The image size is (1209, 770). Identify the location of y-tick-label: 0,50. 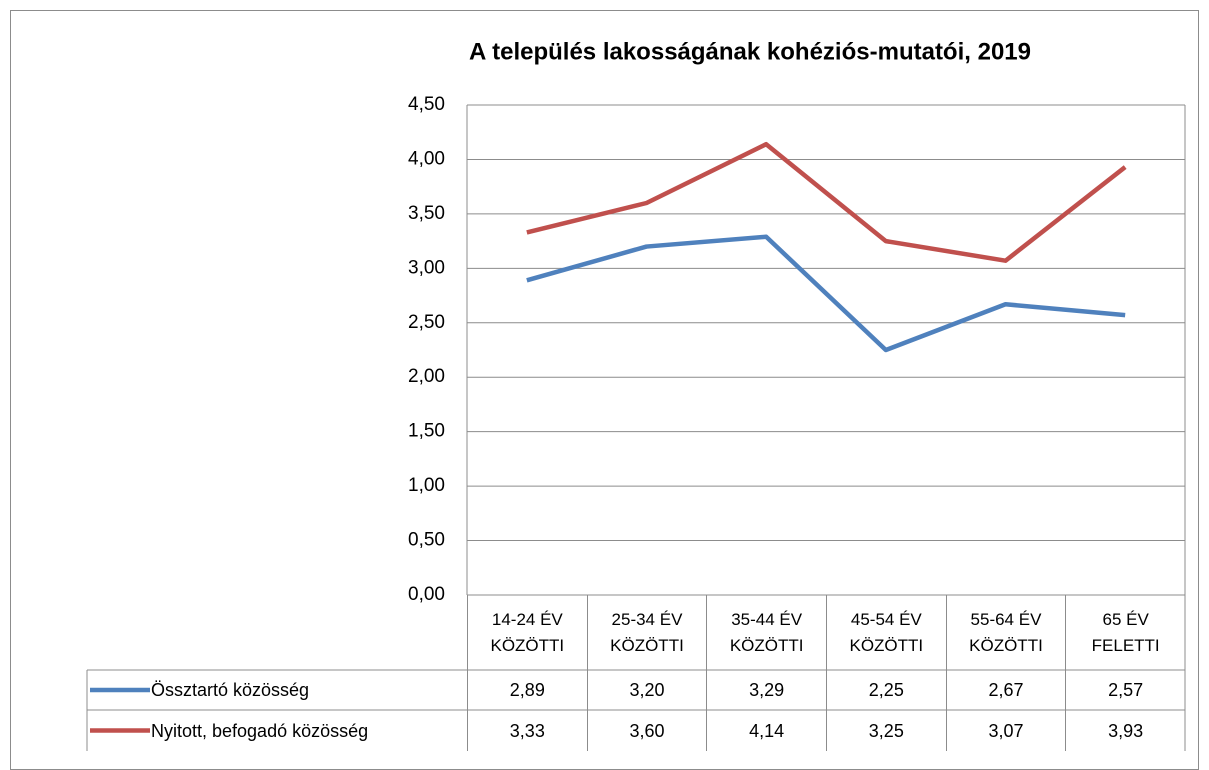
(426, 540).